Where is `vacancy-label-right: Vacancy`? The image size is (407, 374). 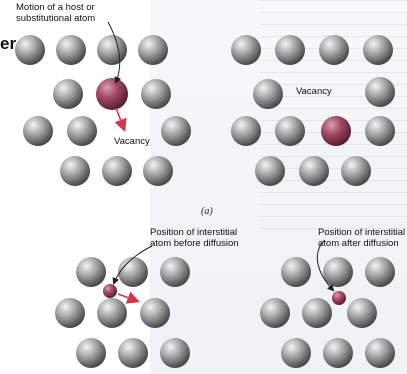 vacancy-label-right: Vacancy is located at coordinates (314, 91).